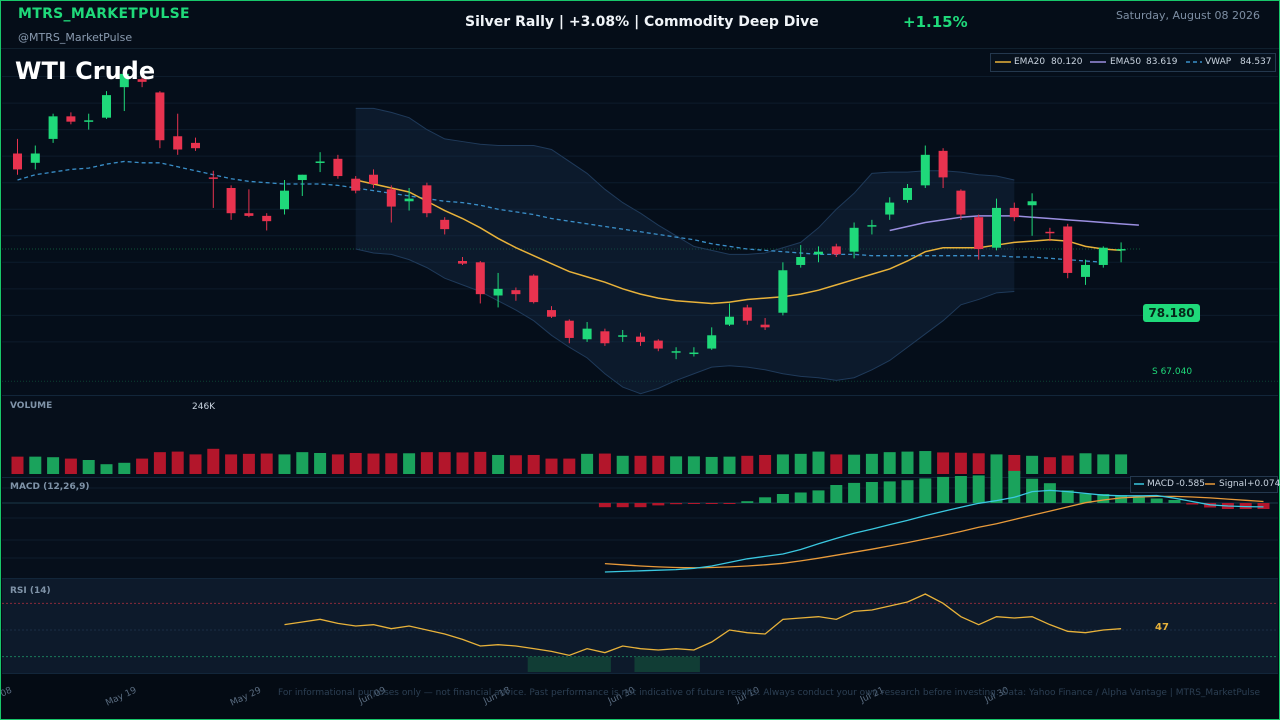 The image size is (1280, 720). Describe the element at coordinates (1194, 62) in the screenshot. I see `vwap-legend-swatch` at that location.